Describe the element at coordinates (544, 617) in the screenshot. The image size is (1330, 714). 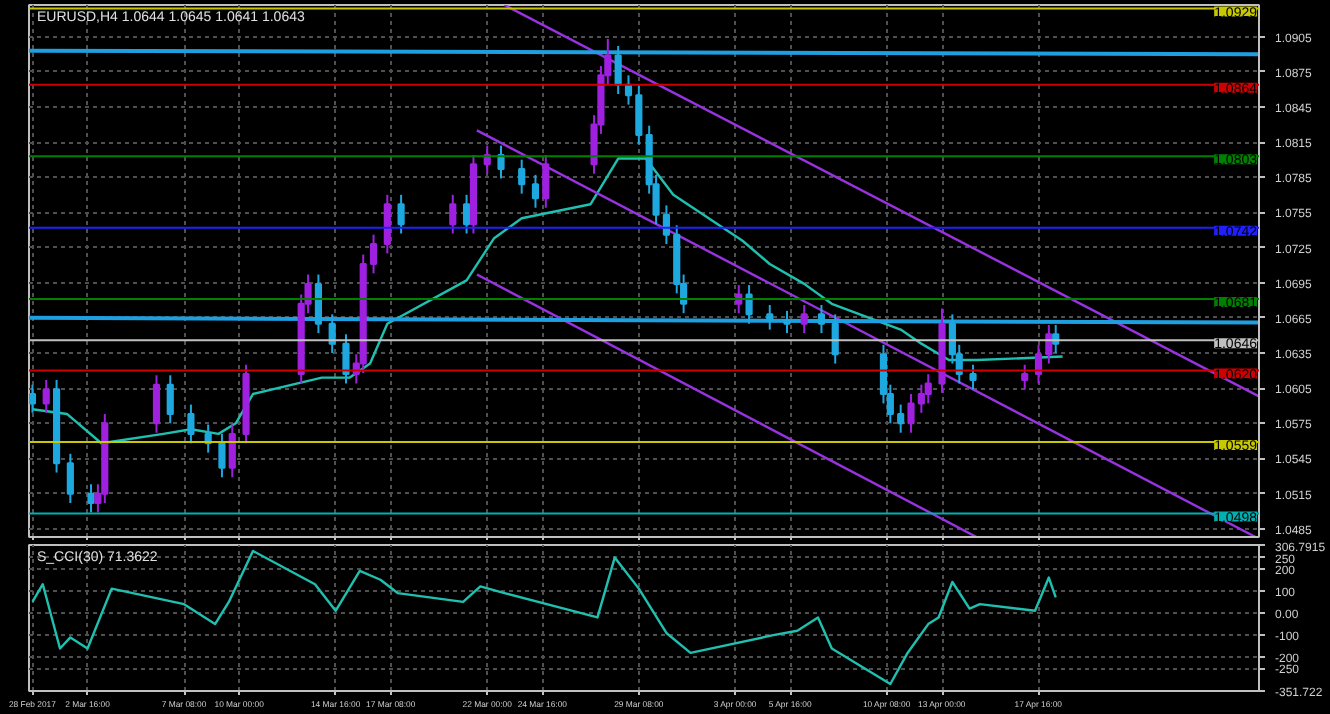
I see `line-series` at that location.